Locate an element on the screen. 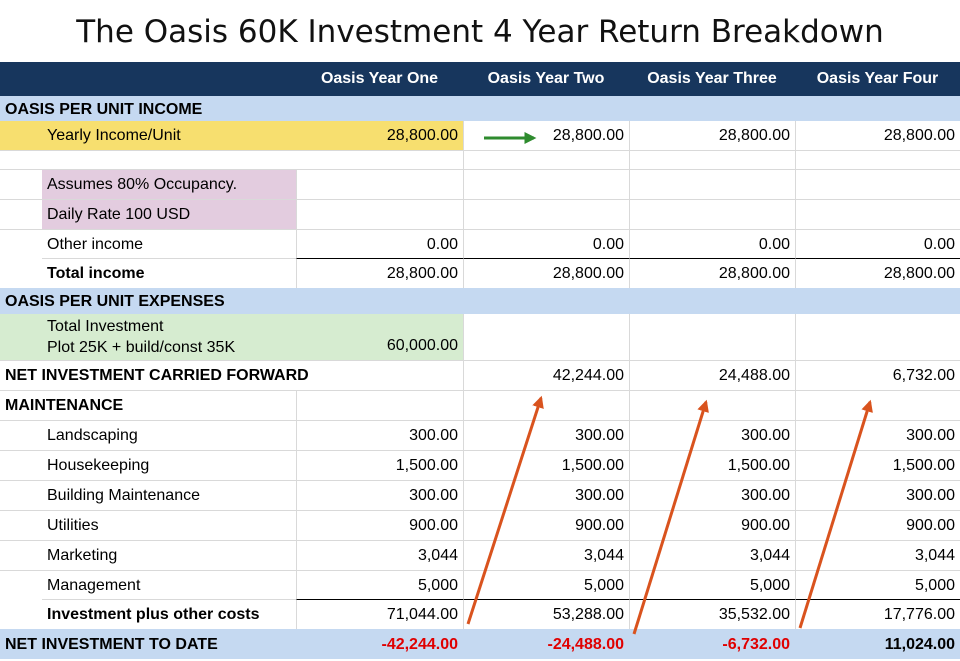 This screenshot has height=661, width=960. year-one-value: -42,244.00 is located at coordinates (419, 644).